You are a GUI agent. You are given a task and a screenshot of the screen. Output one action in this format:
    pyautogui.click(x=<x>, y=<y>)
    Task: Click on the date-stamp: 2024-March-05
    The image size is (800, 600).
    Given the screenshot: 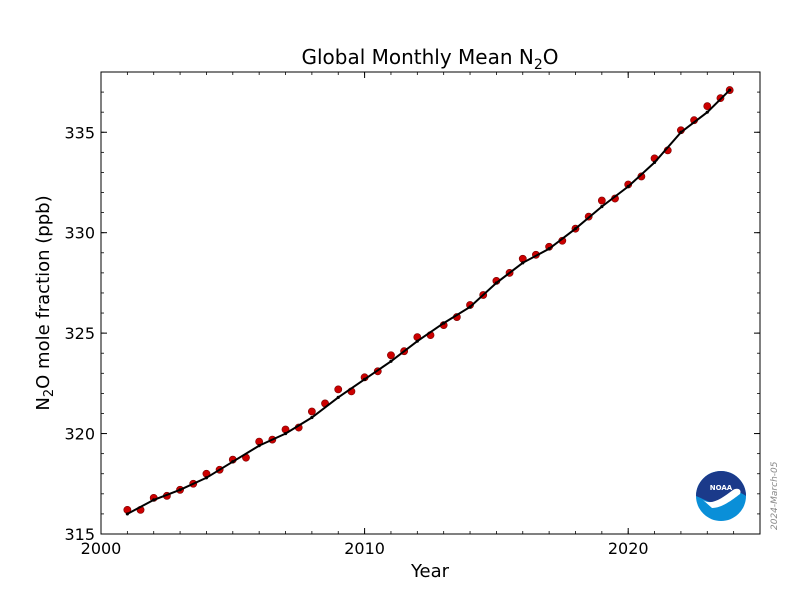 What is the action you would take?
    pyautogui.click(x=775, y=495)
    